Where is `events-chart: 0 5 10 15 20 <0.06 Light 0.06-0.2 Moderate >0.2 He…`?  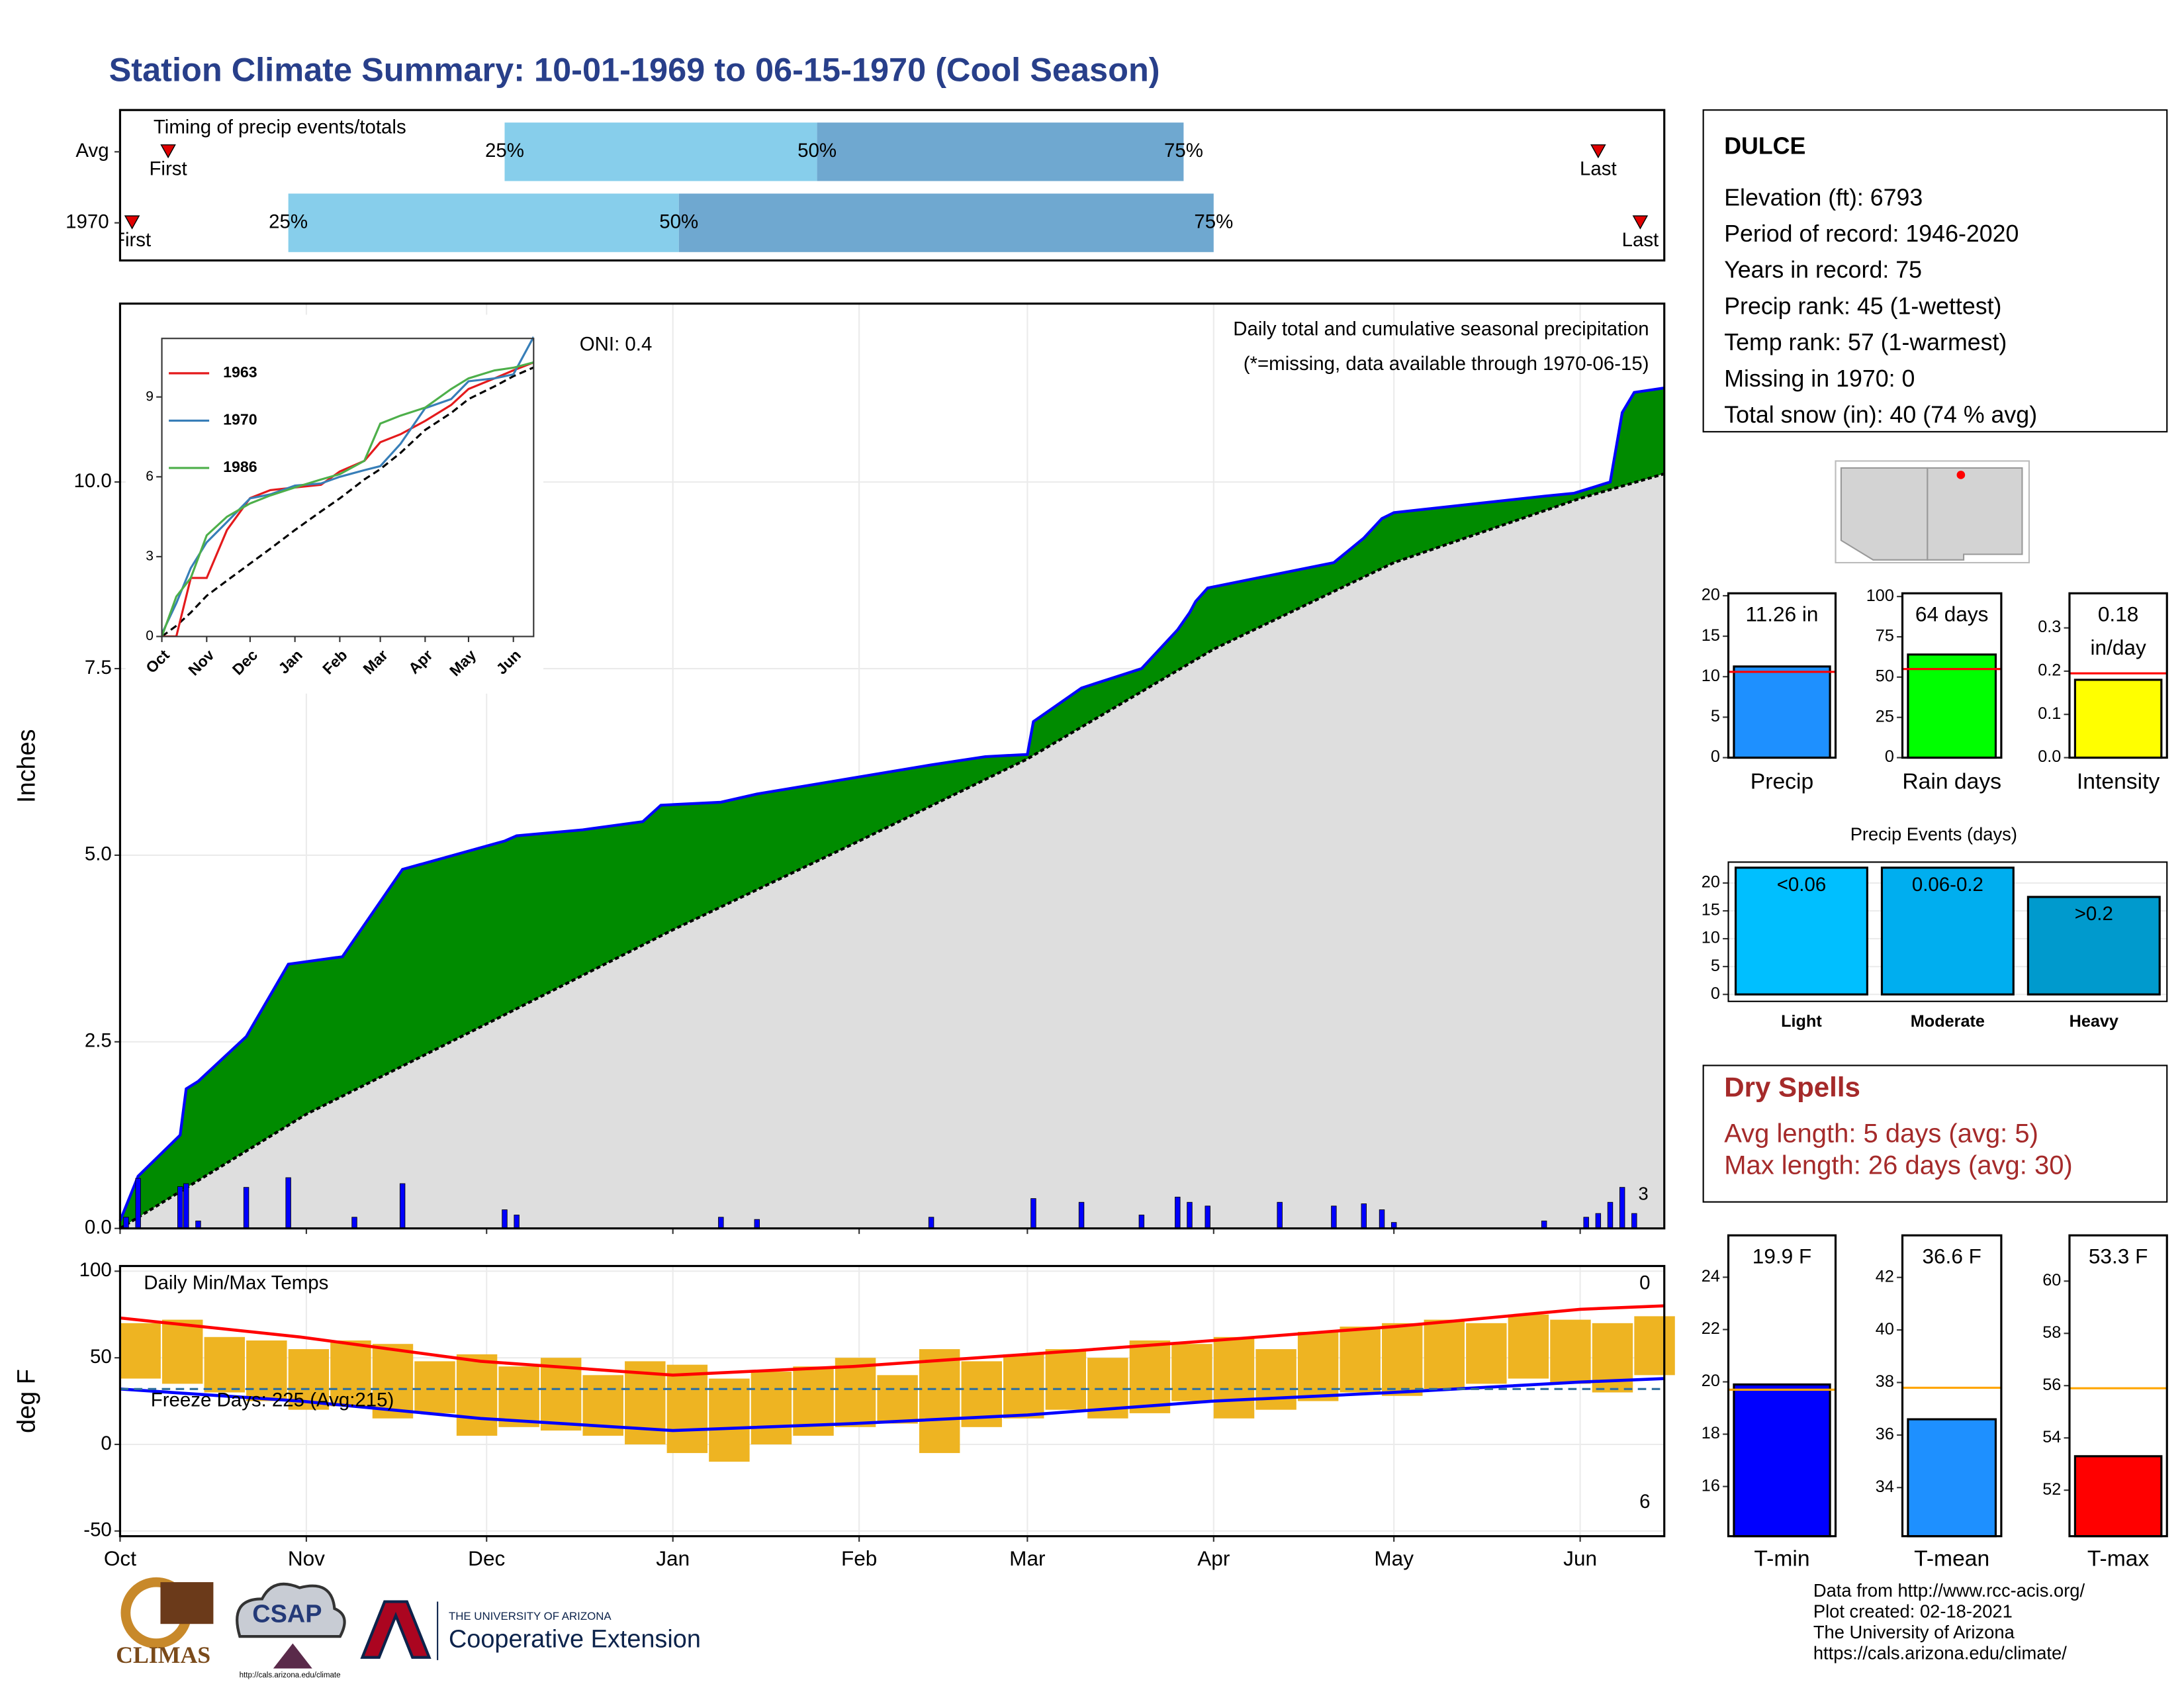
events-chart: 0 5 10 15 20 <0.06 Light 0.06-0.2 Moderate >0.2 He… is located at coordinates (1935, 927).